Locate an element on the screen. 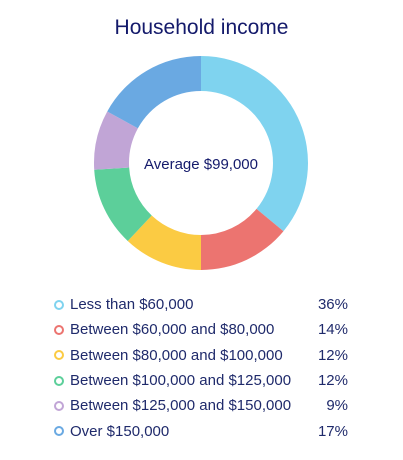 This screenshot has width=403, height=460. legend-percent: 17% is located at coordinates (332, 431).